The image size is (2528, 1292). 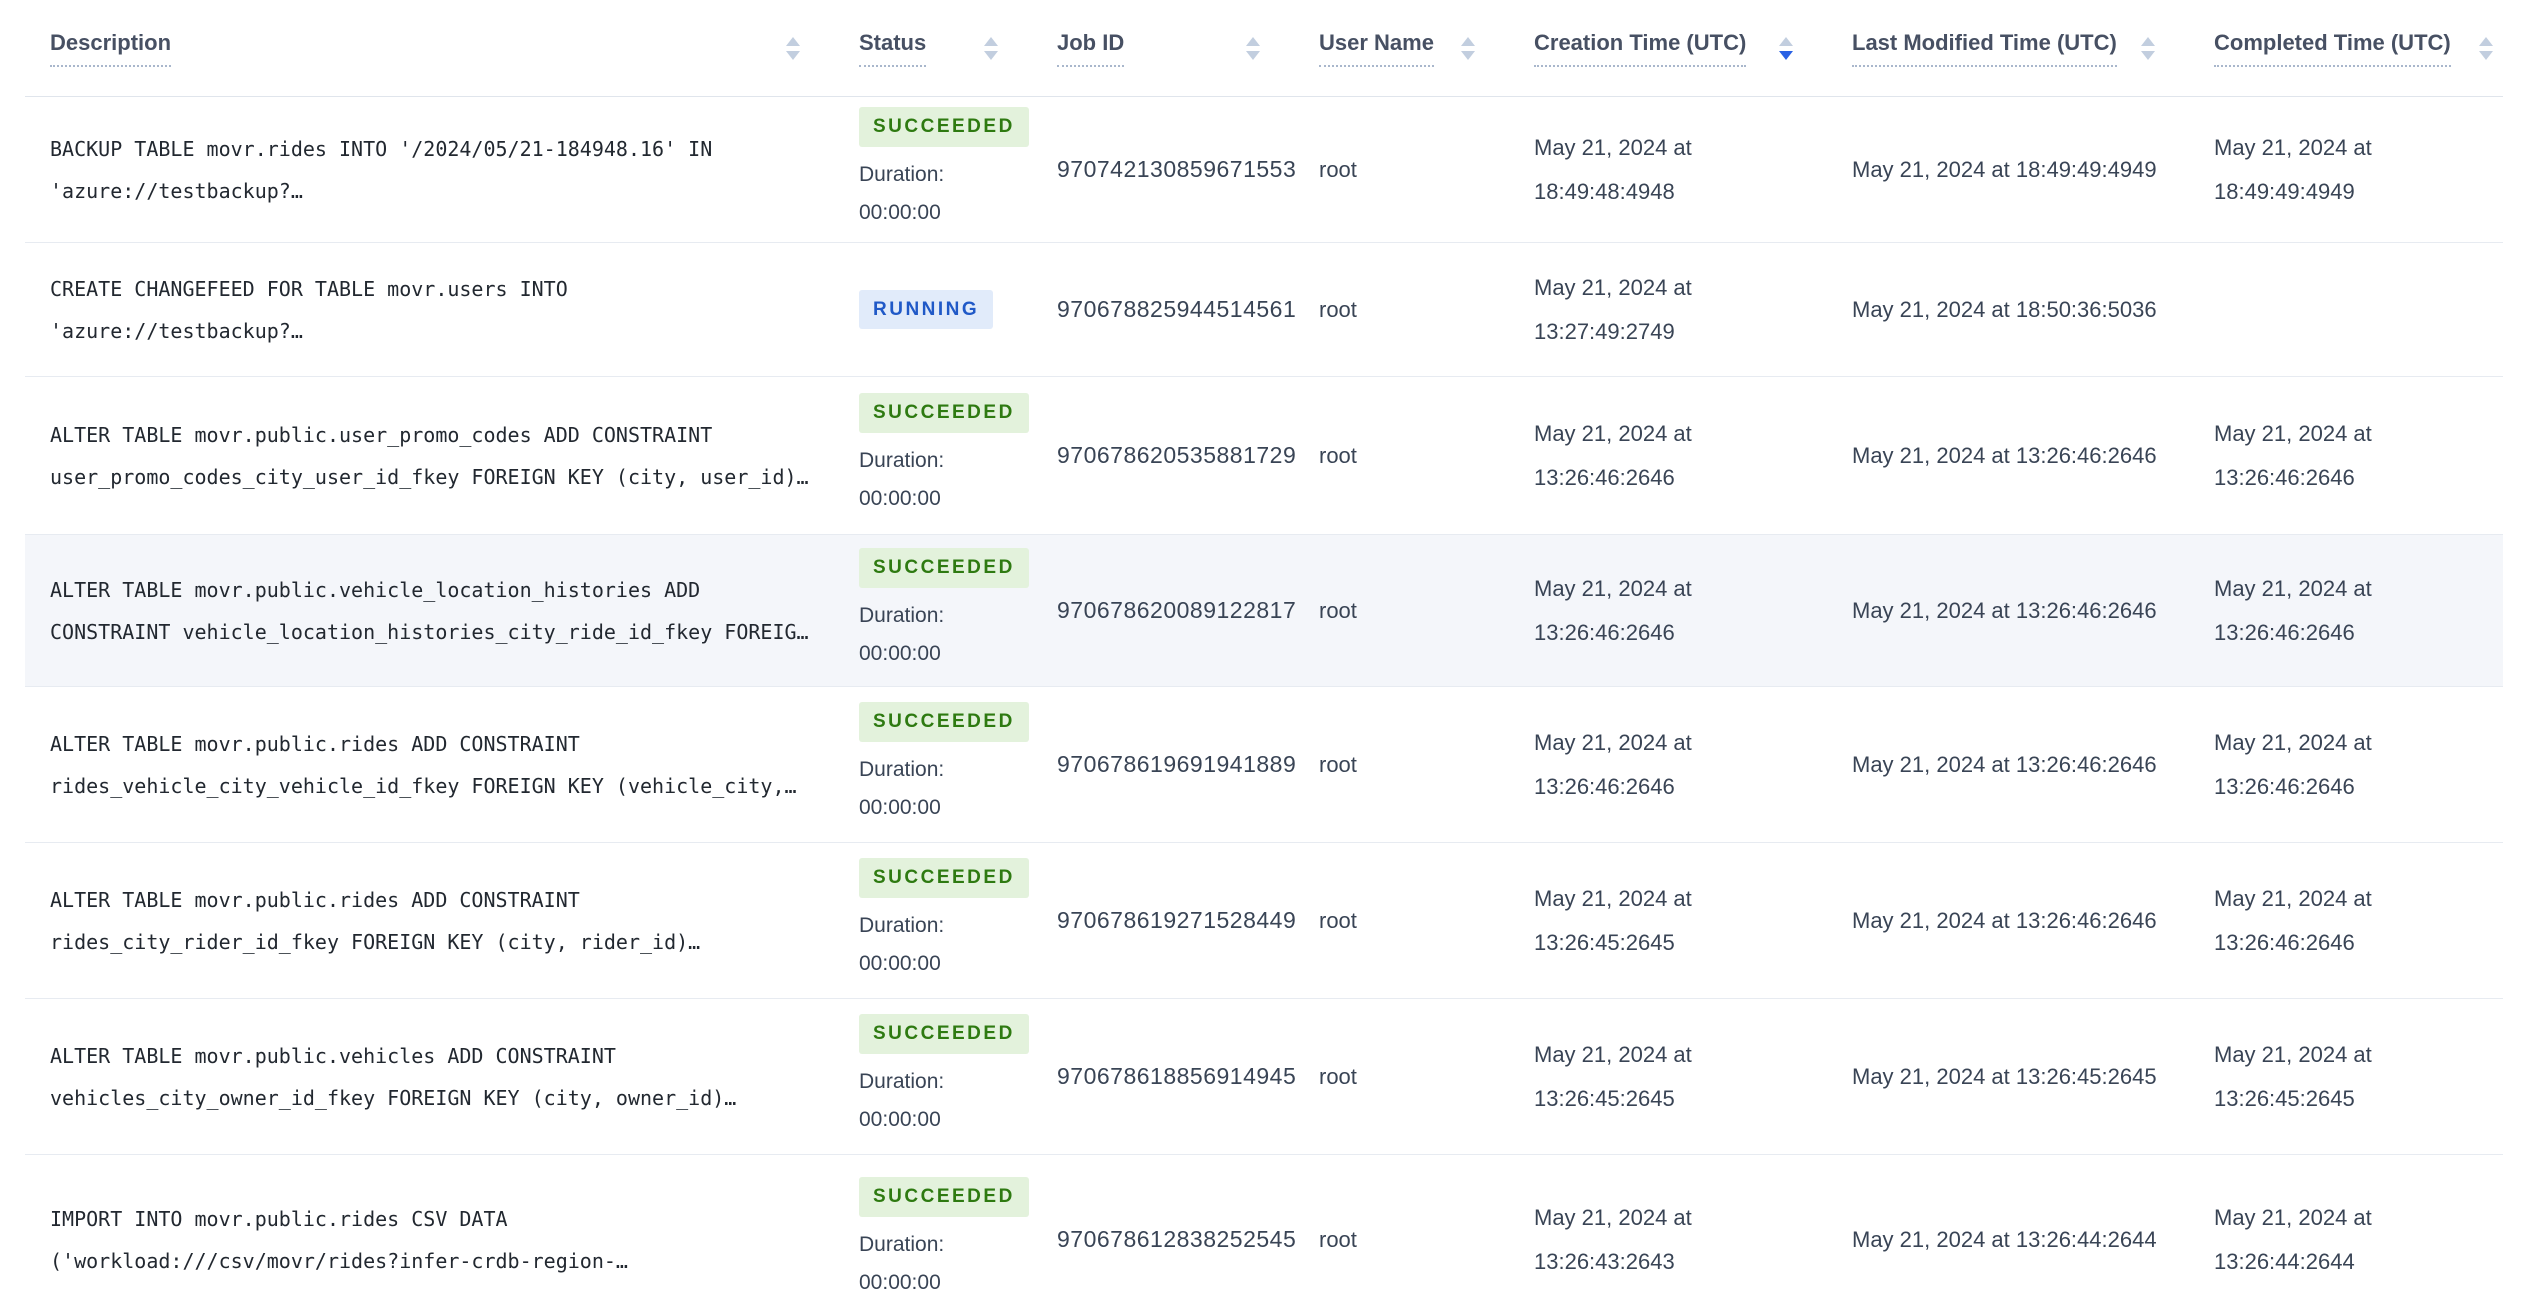 I want to click on job-id-cell: 970742130859671553, so click(x=1174, y=169).